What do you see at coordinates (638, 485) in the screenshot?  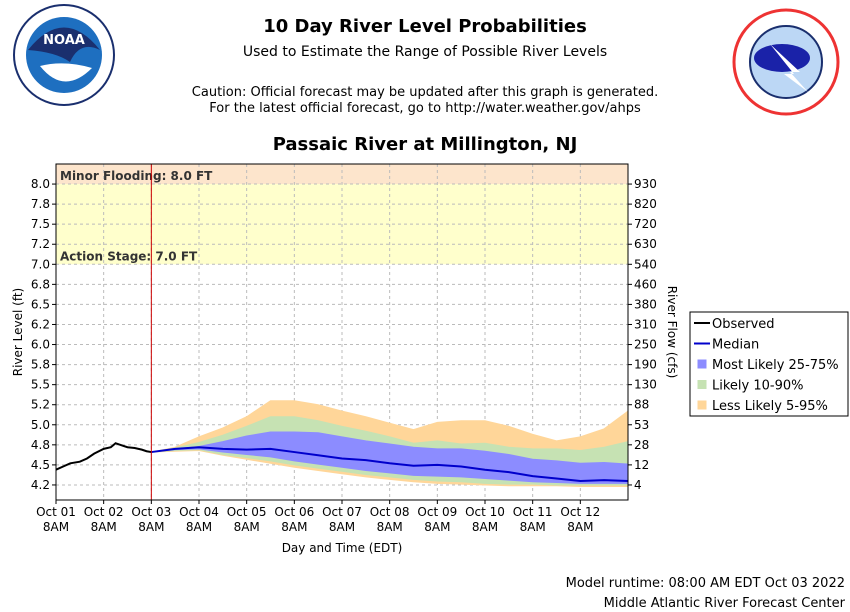 I see `y2-tick-label: 4` at bounding box center [638, 485].